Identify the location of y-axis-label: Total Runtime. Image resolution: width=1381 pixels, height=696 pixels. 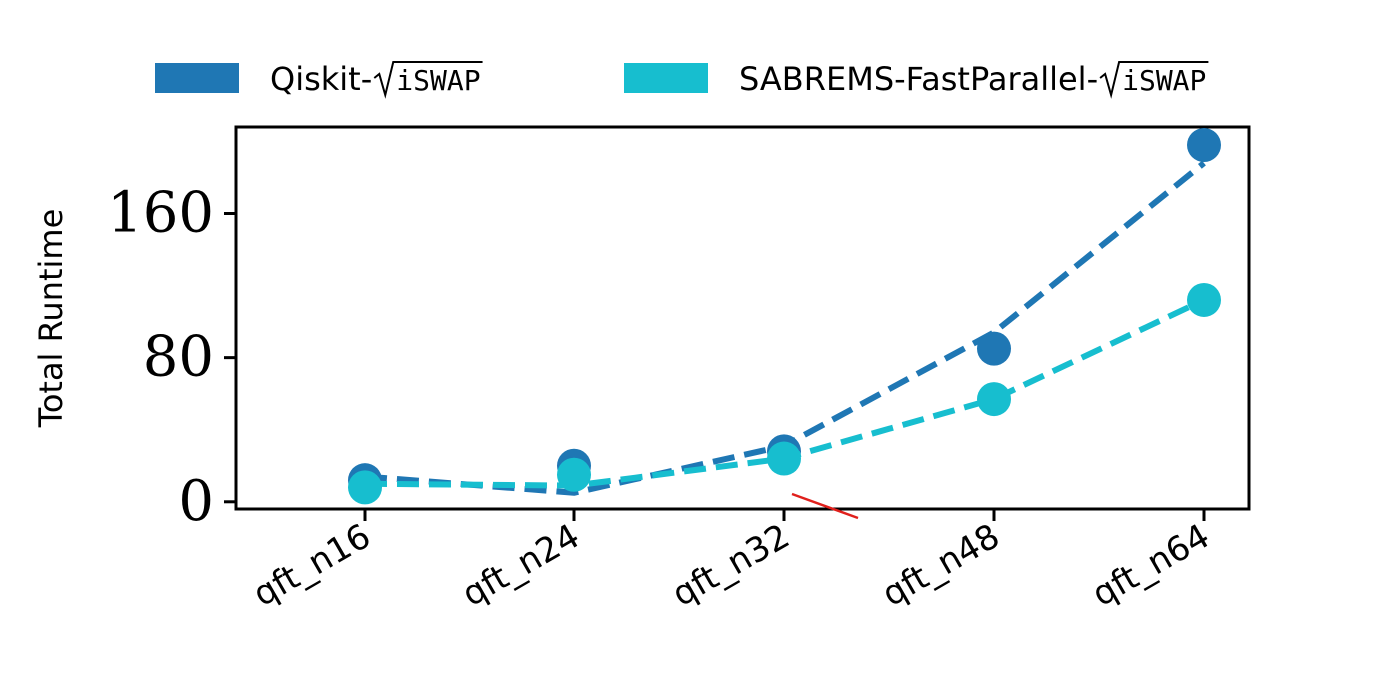
(51, 319).